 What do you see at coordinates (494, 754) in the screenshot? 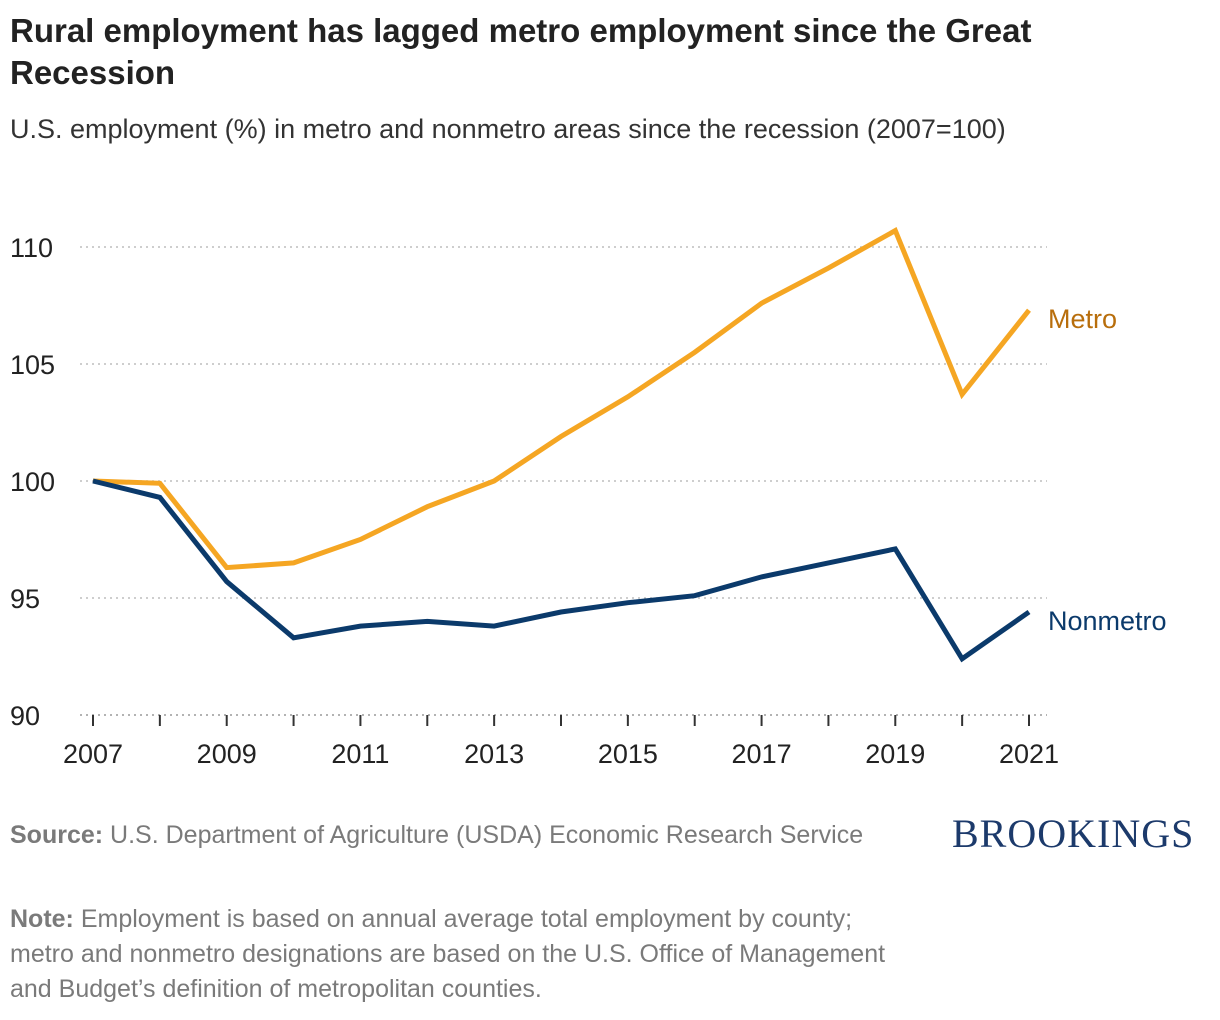
I see `x-tick-label: 2013` at bounding box center [494, 754].